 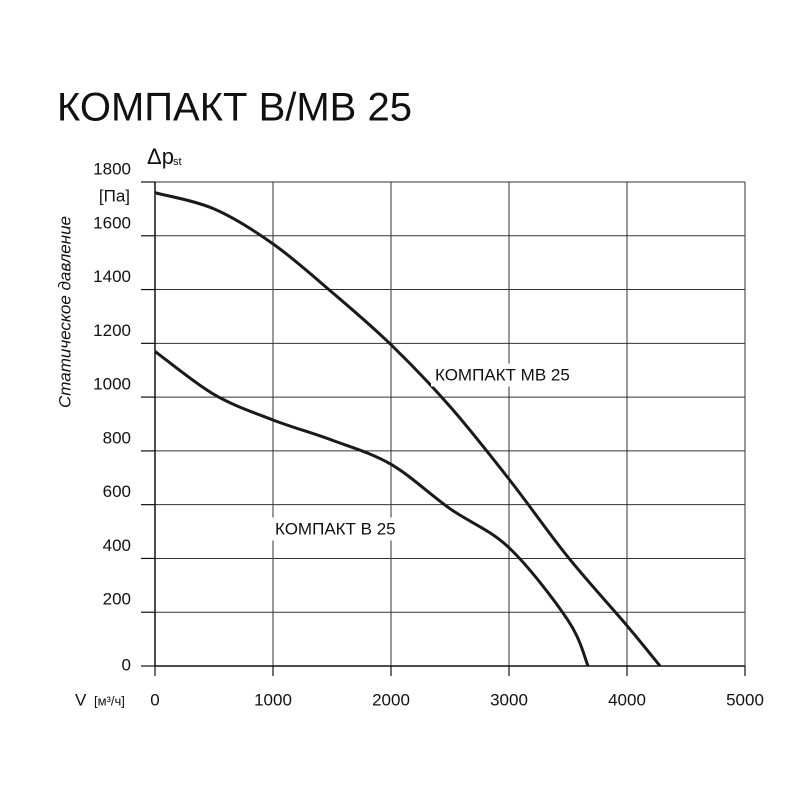 I want to click on x-unit: [м³/ч], so click(x=109, y=700).